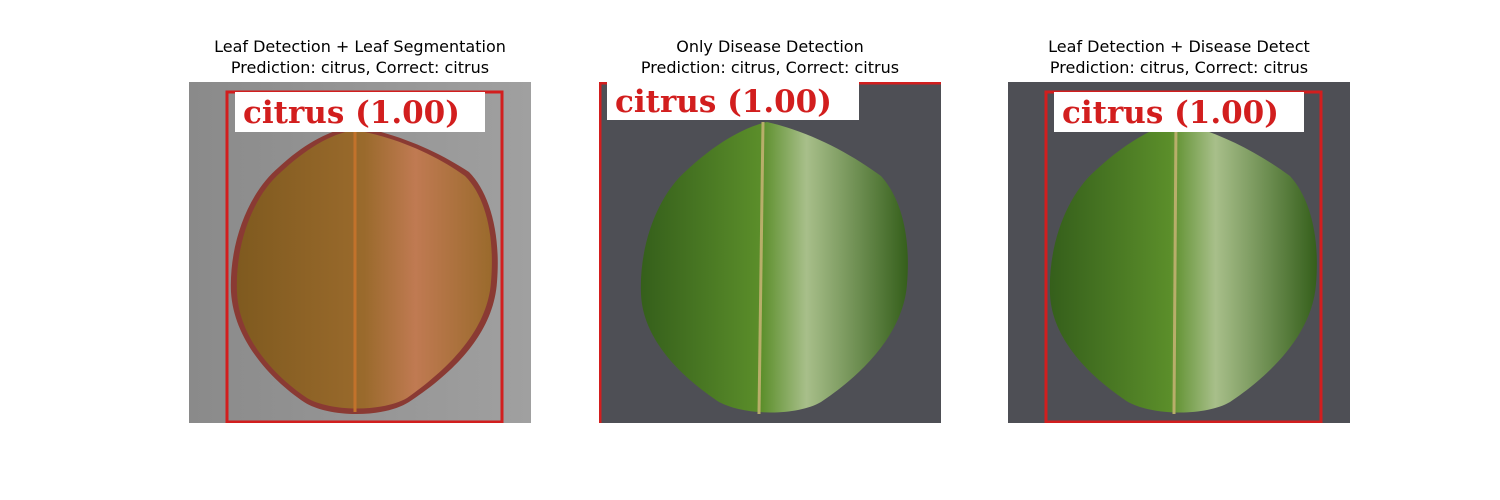 This screenshot has width=1500, height=500. Describe the element at coordinates (770, 46) in the screenshot. I see `panel-title: Only Disease Detection` at that location.